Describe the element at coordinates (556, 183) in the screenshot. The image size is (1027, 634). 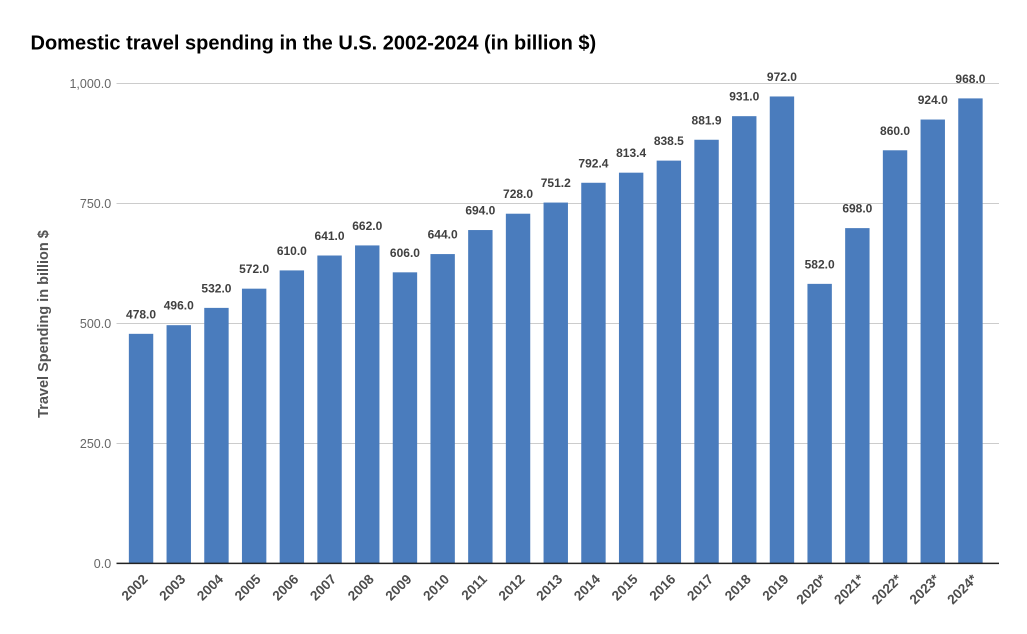
I see `svg-text: 751.2` at that location.